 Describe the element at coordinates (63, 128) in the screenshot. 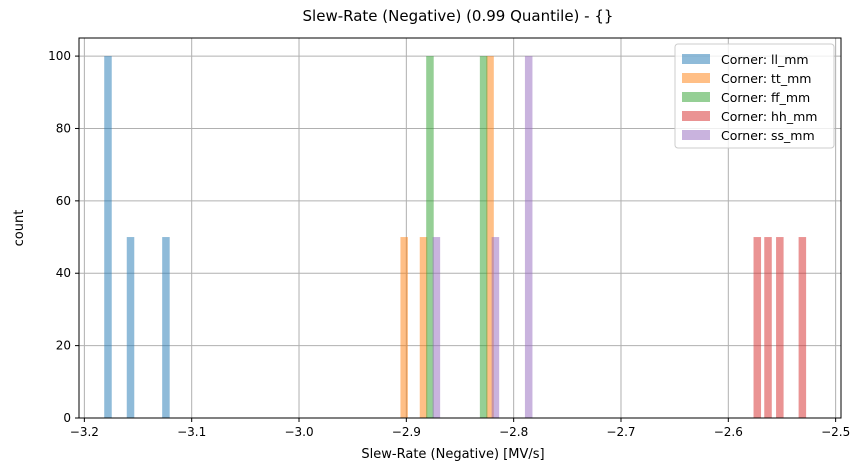

I see `y-tick-label: 80` at that location.